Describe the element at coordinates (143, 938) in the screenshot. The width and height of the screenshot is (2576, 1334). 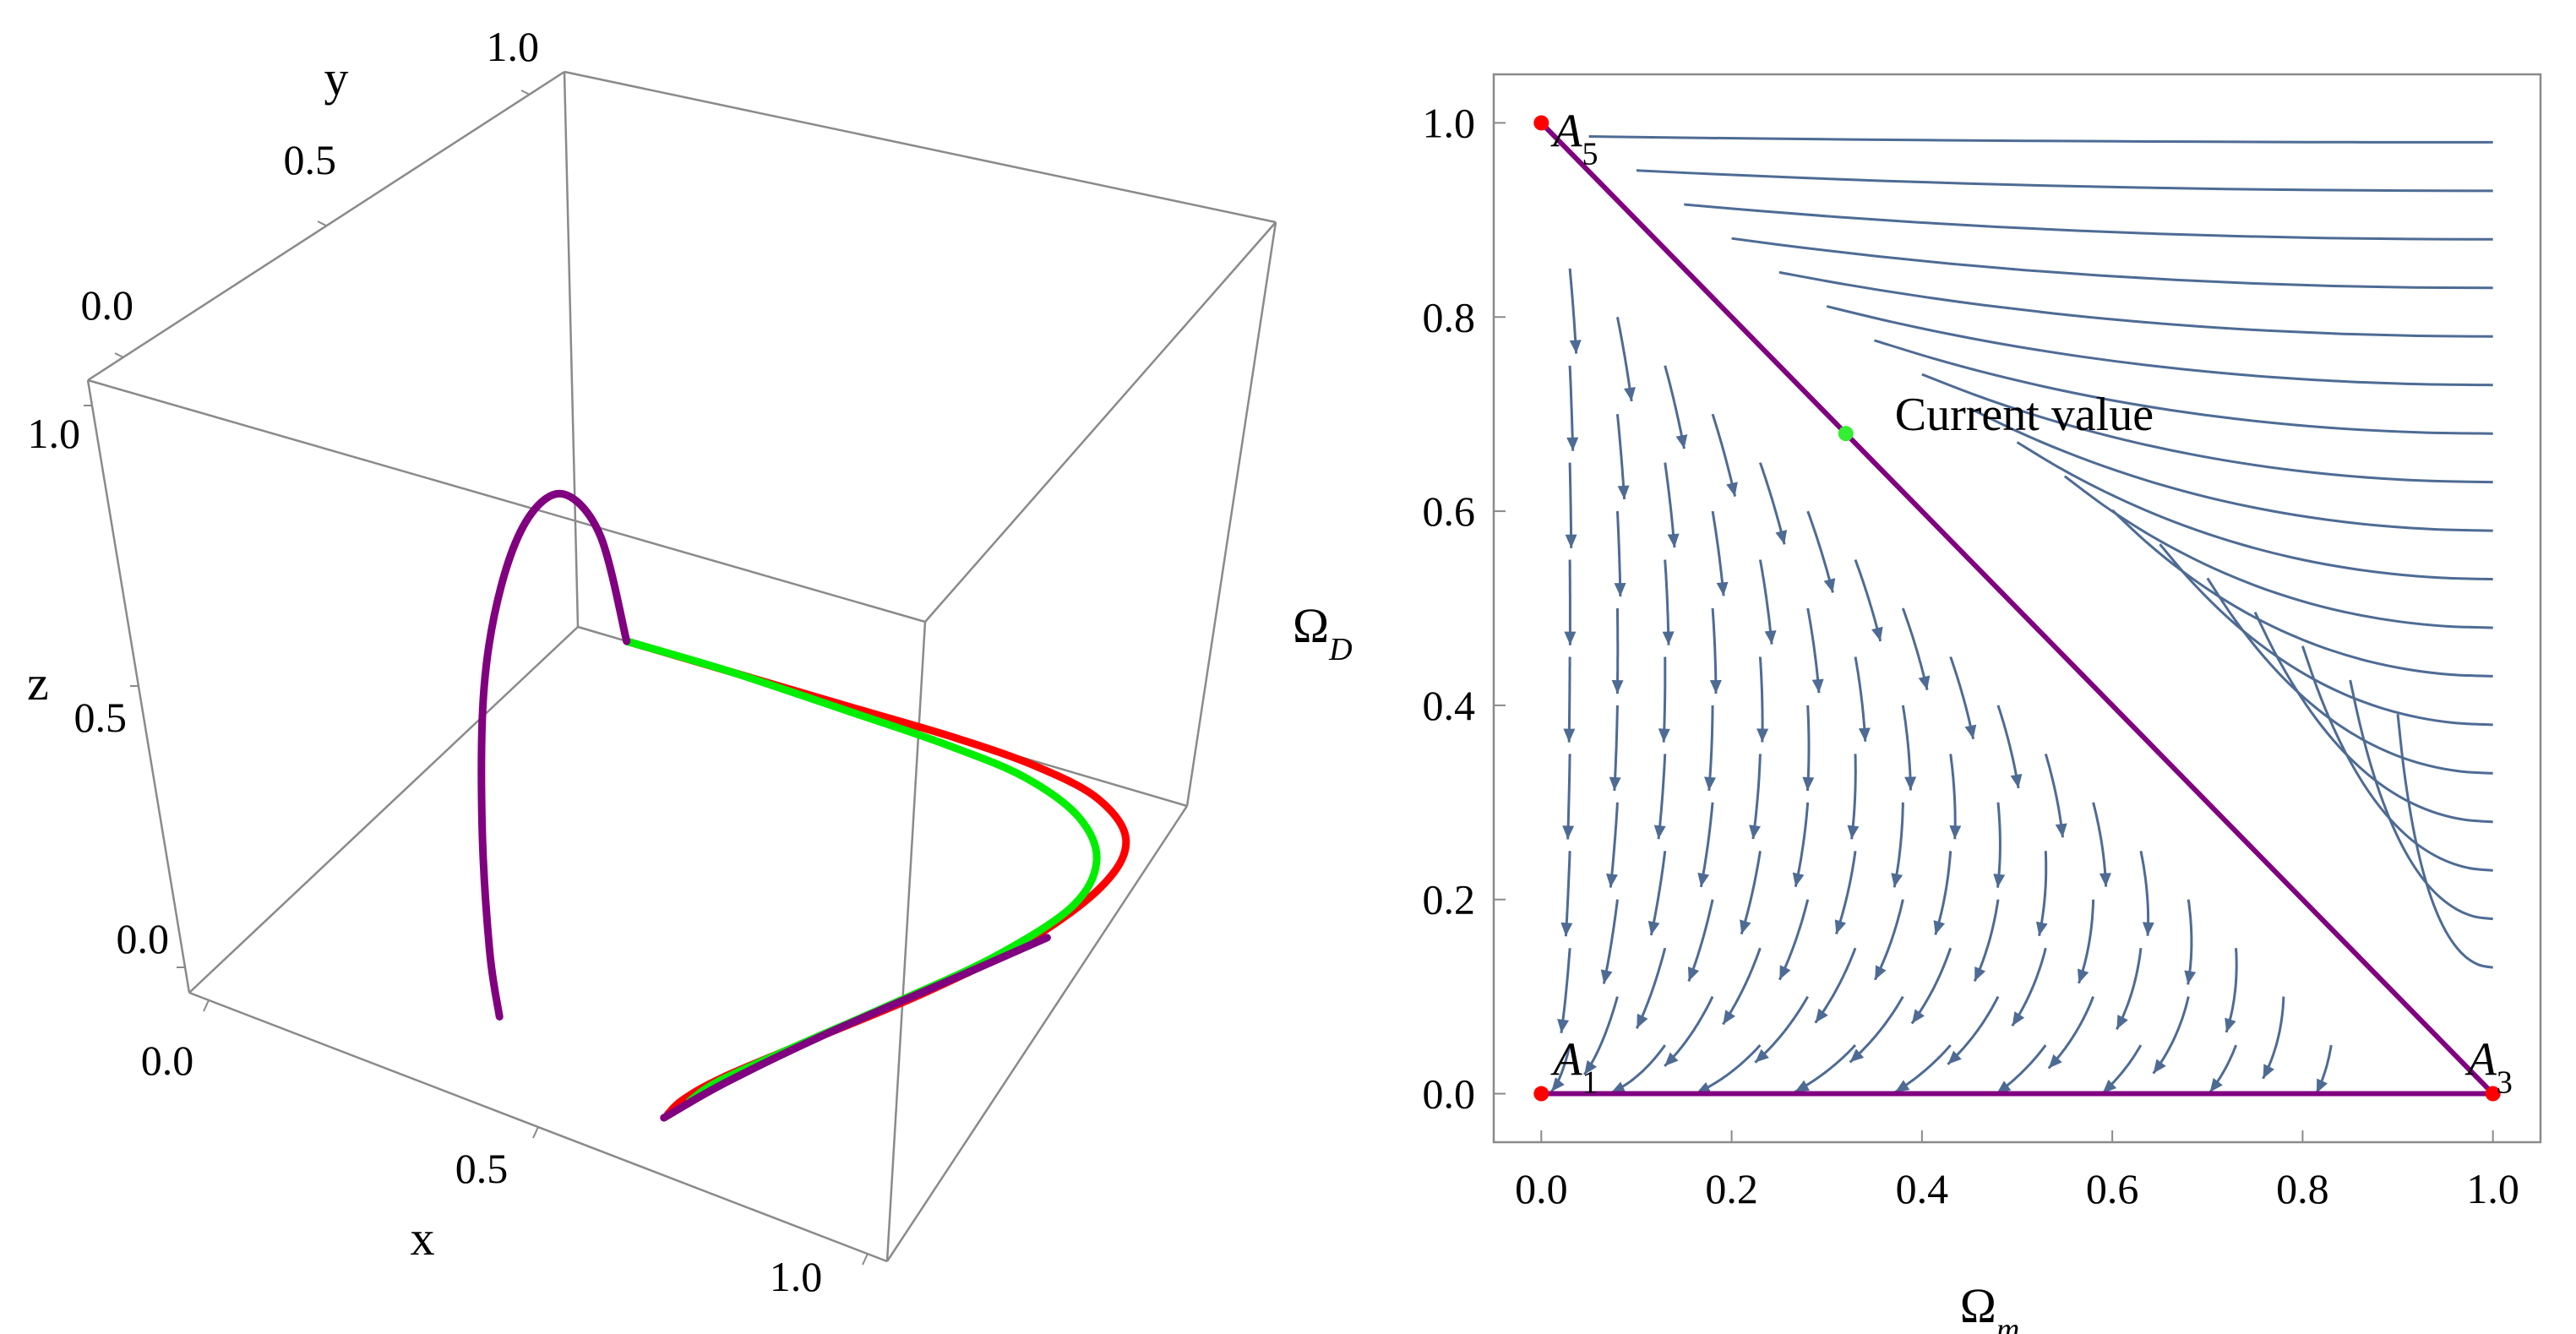
I see `z-tick-label: 0.0` at that location.